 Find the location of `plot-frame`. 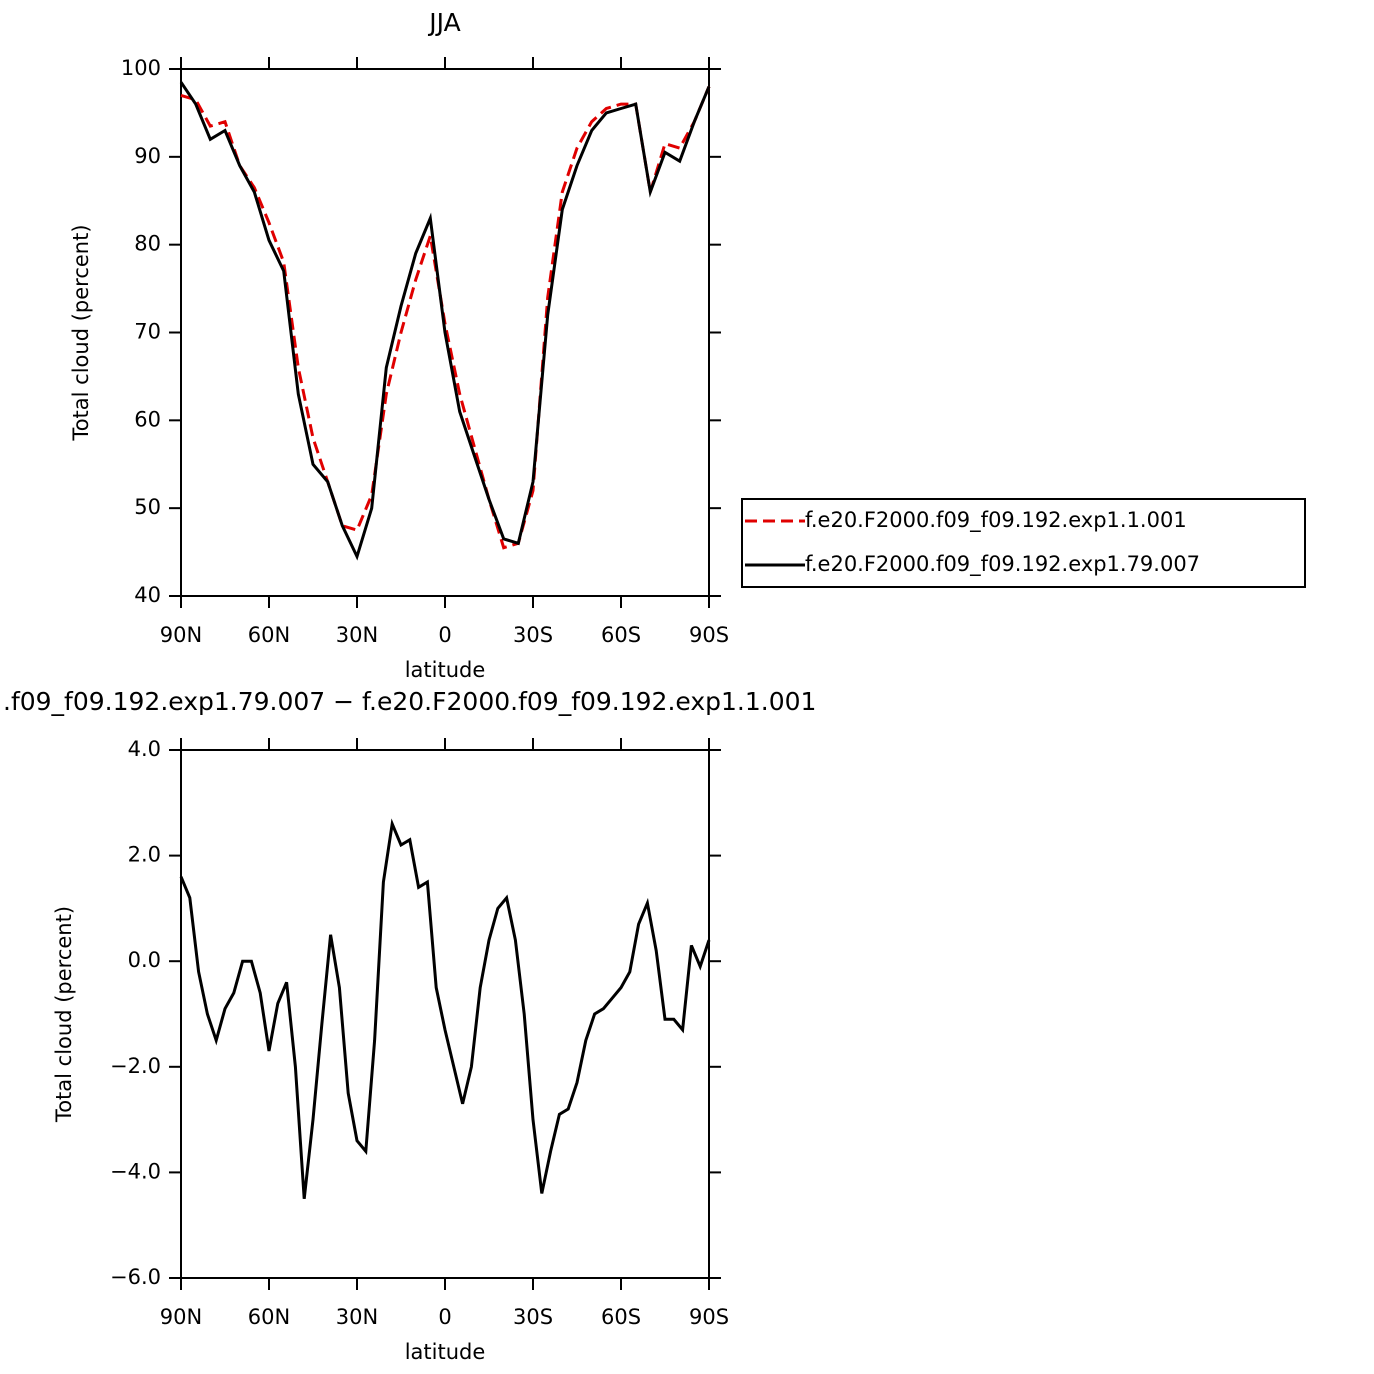

plot-frame is located at coordinates (445, 1014).